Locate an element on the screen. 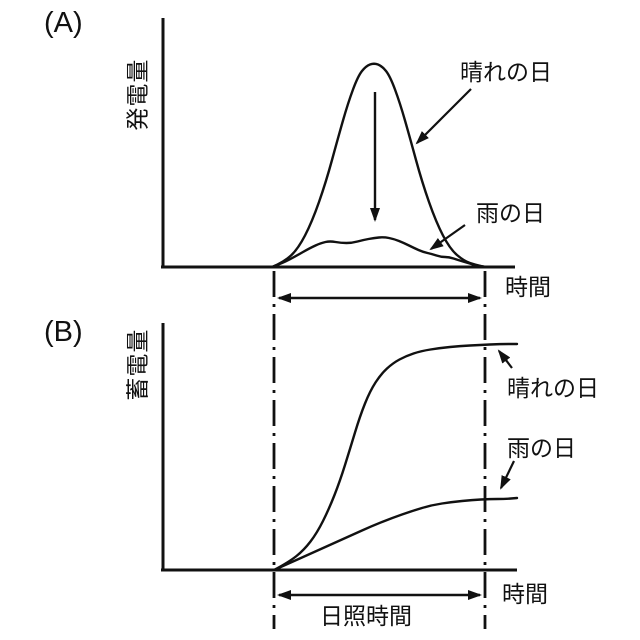 The width and height of the screenshot is (640, 640). b-rainy-pointer-arrow is located at coordinates (507, 475).